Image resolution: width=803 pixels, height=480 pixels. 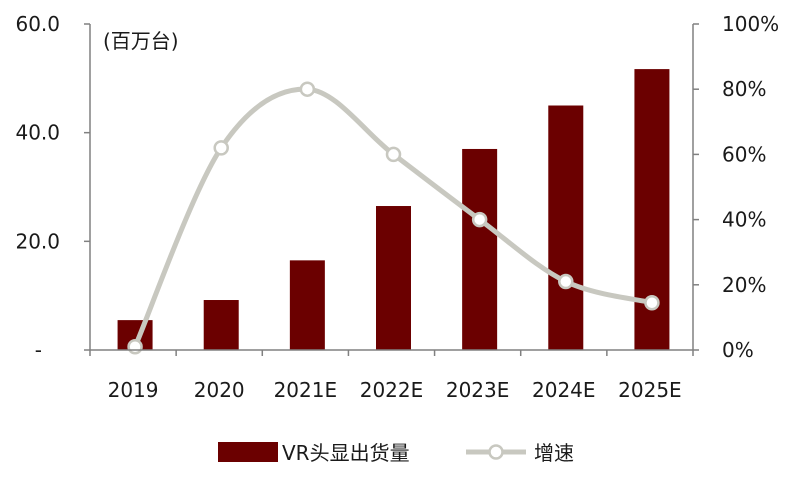 I want to click on right-tick-label: 100%, so click(x=750, y=24).